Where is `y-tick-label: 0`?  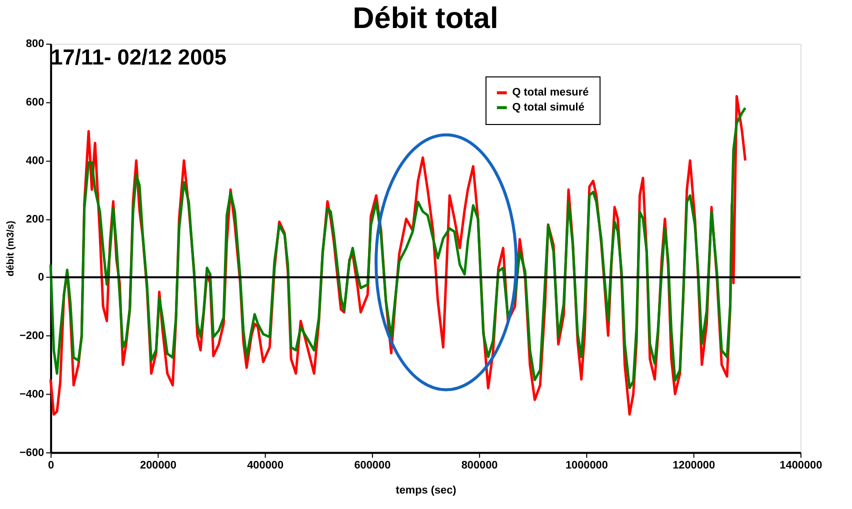
y-tick-label: 0 is located at coordinates (41, 278).